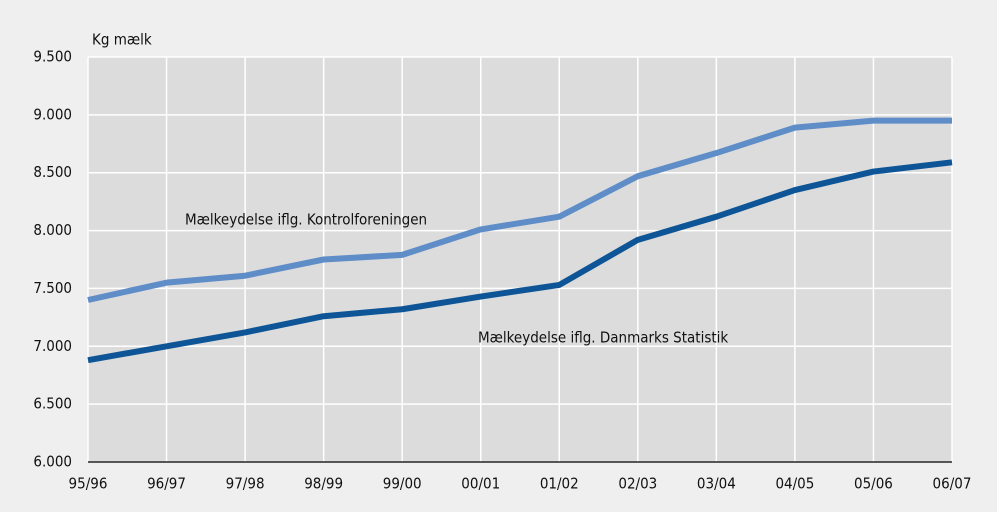 The width and height of the screenshot is (997, 512). I want to click on x-tick-label: 04/05, so click(794, 484).